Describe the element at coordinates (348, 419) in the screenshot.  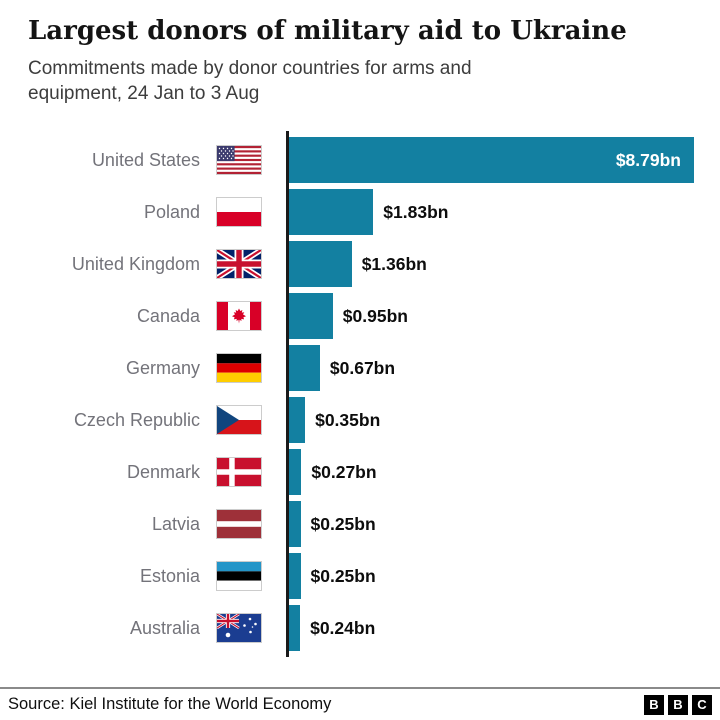
I see `value-label: $0.35bn` at that location.